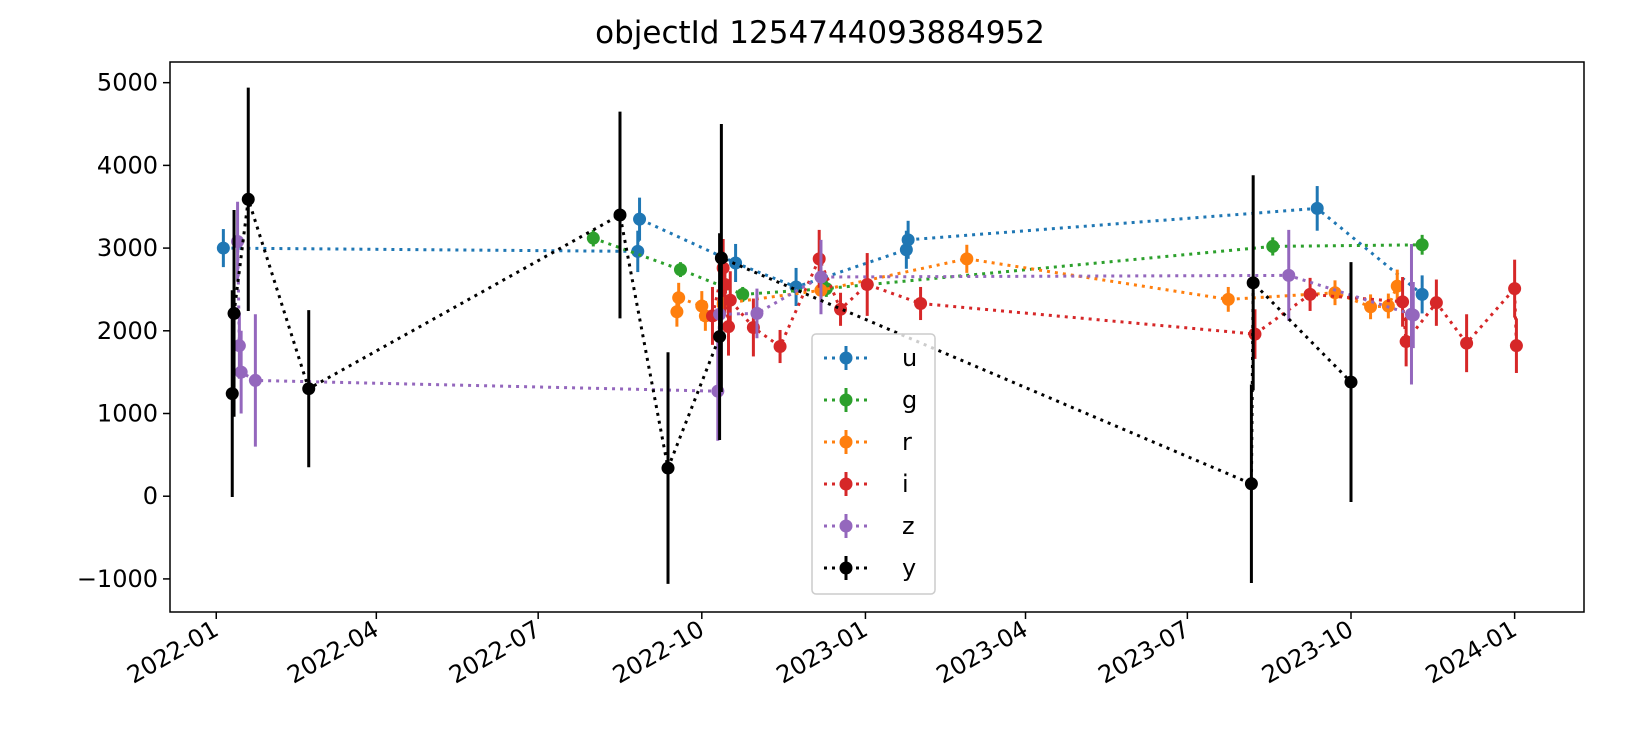  Describe the element at coordinates (1007, 266) in the screenshot. I see `series-line-g` at that location.